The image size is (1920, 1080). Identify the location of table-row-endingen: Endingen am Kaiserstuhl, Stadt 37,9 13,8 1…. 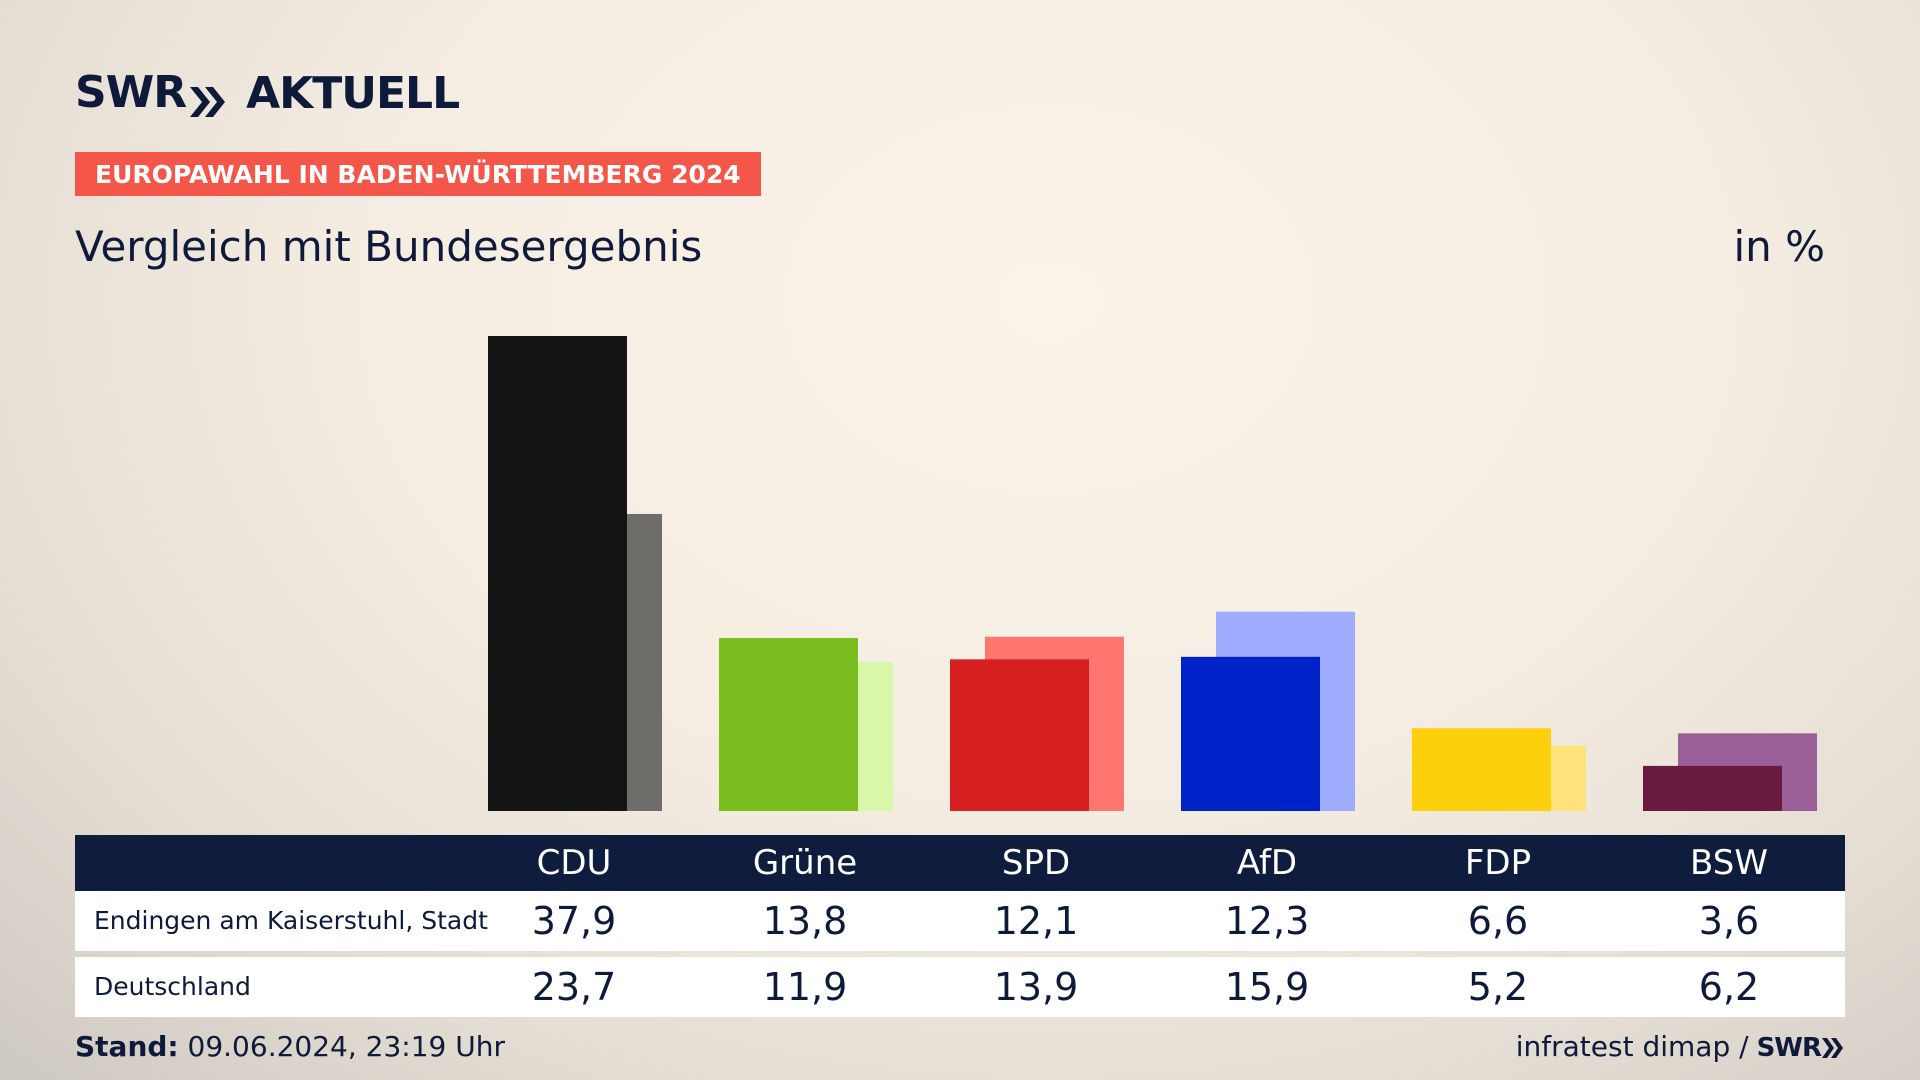
(960, 921).